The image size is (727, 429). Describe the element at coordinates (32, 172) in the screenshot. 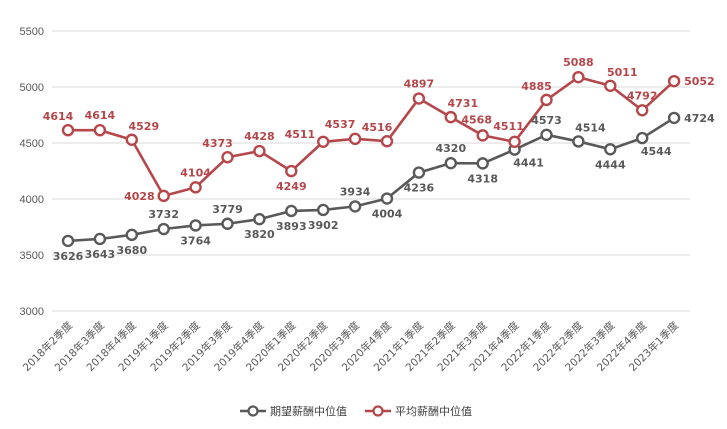

I see `y-axis-ticks: 3000 3500 4000 4500 5000 5500` at that location.